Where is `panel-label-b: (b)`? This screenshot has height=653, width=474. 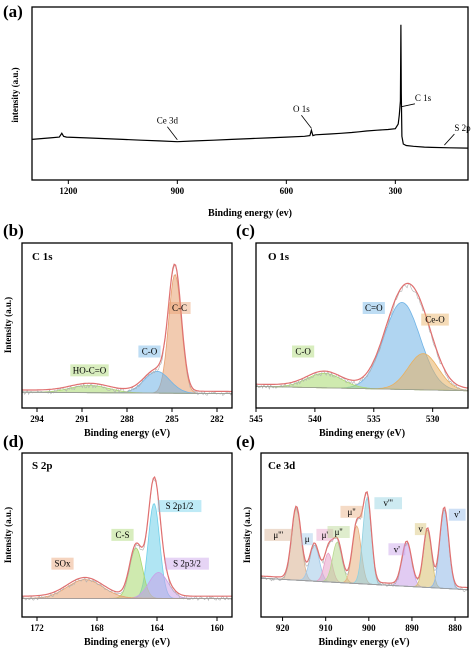 panel-label-b: (b) is located at coordinates (13, 230).